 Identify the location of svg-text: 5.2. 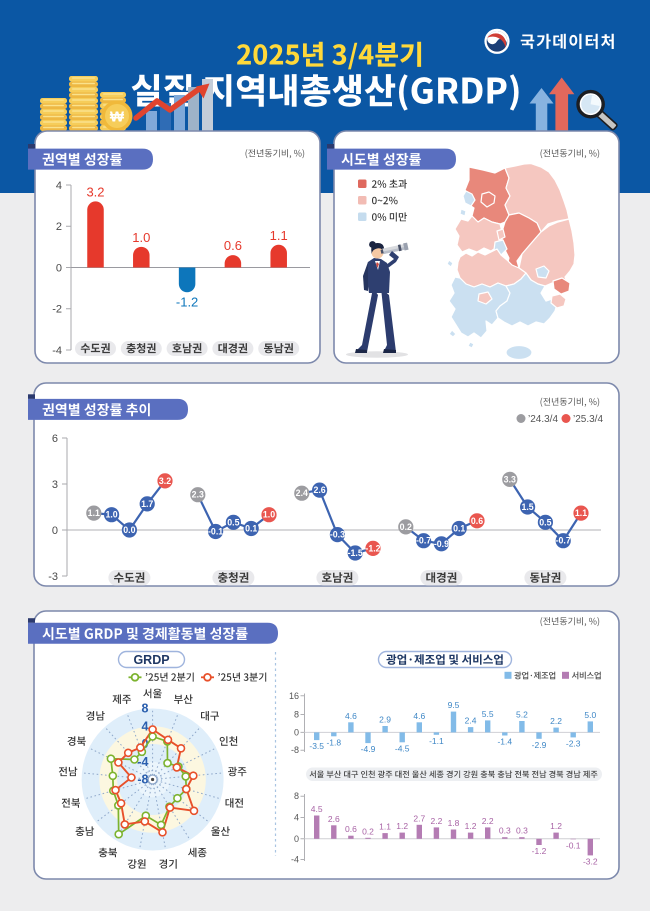
(522, 715).